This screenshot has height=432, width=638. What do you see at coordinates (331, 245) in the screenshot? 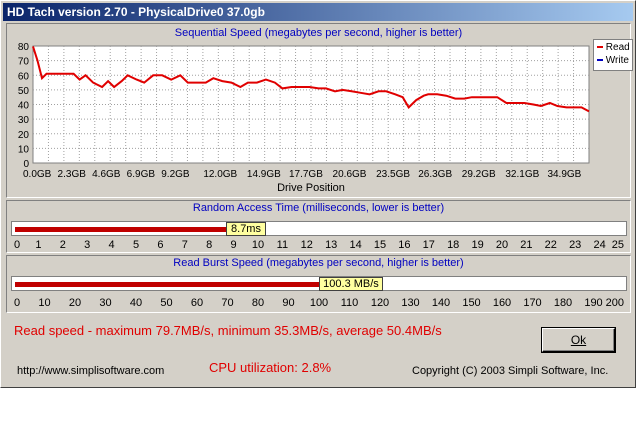
I see `axis-tick-label: 13` at bounding box center [331, 245].